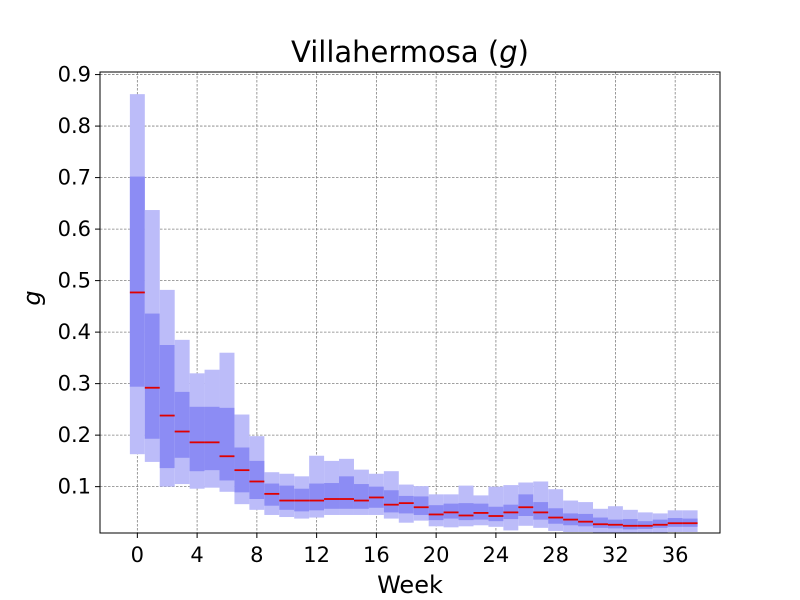 The width and height of the screenshot is (800, 600). What do you see at coordinates (496, 555) in the screenshot?
I see `x-tick-label: 24` at bounding box center [496, 555].